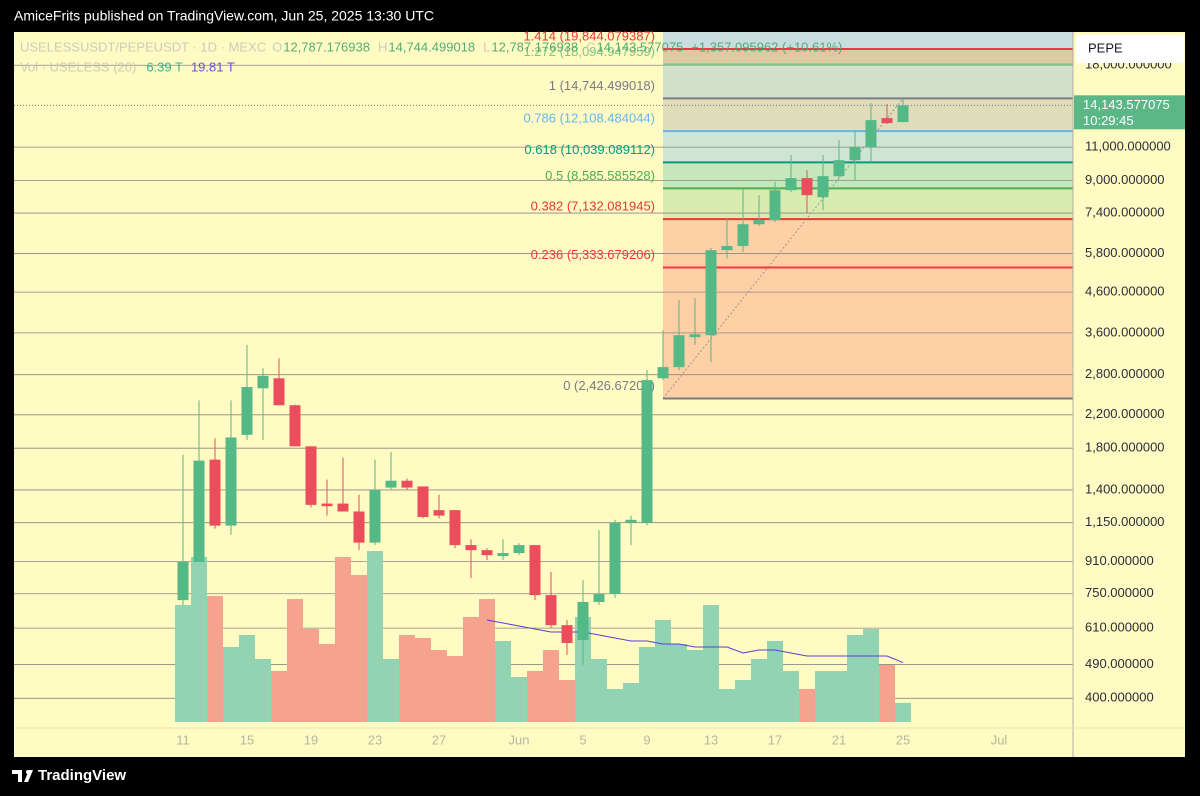  Describe the element at coordinates (1125, 373) in the screenshot. I see `y-tick-label: 2,800.000000` at that location.